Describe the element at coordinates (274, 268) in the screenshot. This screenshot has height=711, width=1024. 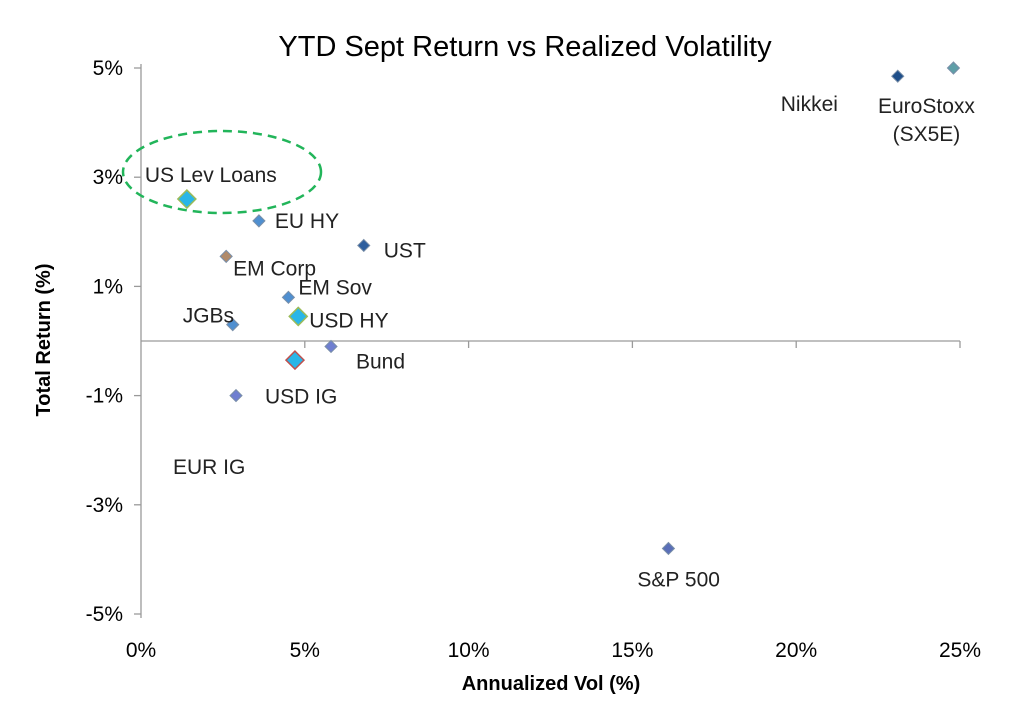
I see `point-label: EM Corp` at that location.